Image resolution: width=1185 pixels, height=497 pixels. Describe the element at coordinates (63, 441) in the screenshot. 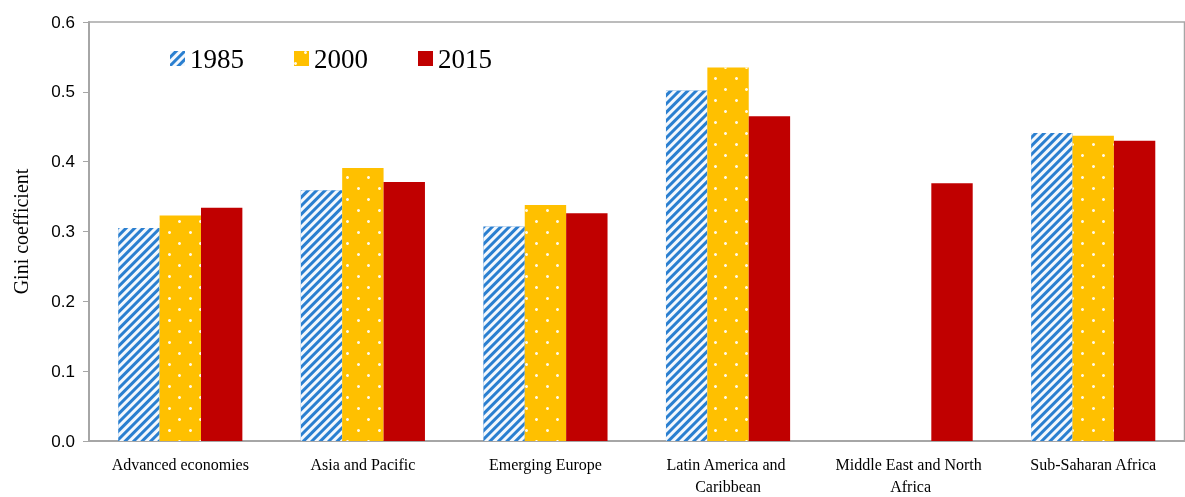

I see `y-tick-label: 0.0` at that location.